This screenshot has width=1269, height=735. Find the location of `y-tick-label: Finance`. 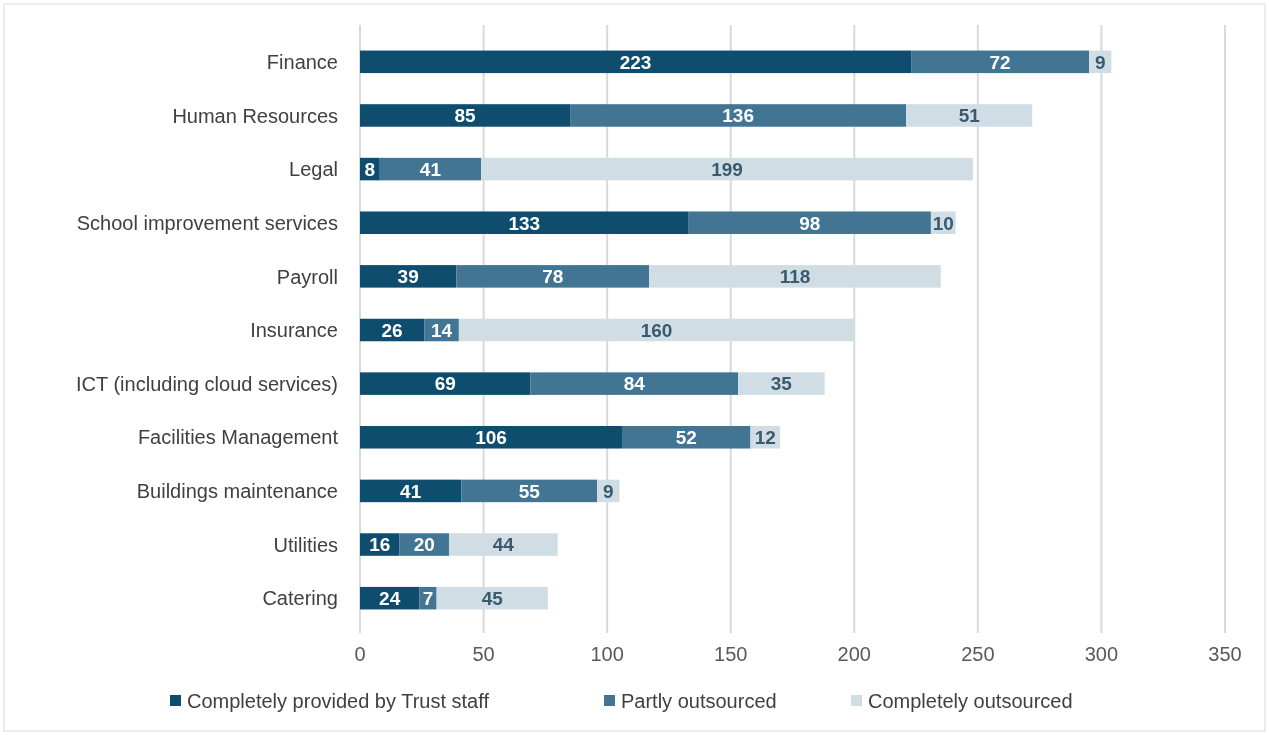

y-tick-label: Finance is located at coordinates (302, 62).